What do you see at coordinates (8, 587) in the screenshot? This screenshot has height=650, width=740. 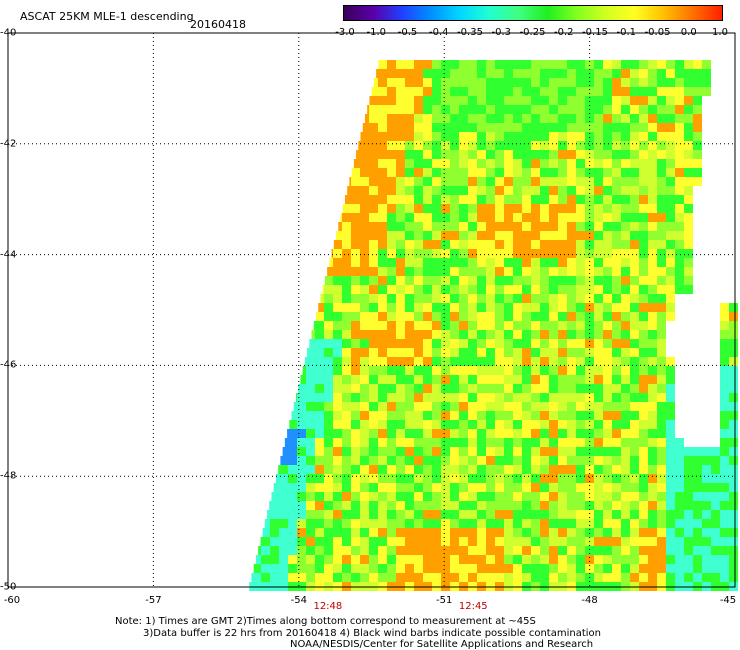 I see `latitude-label: -50` at bounding box center [8, 587].